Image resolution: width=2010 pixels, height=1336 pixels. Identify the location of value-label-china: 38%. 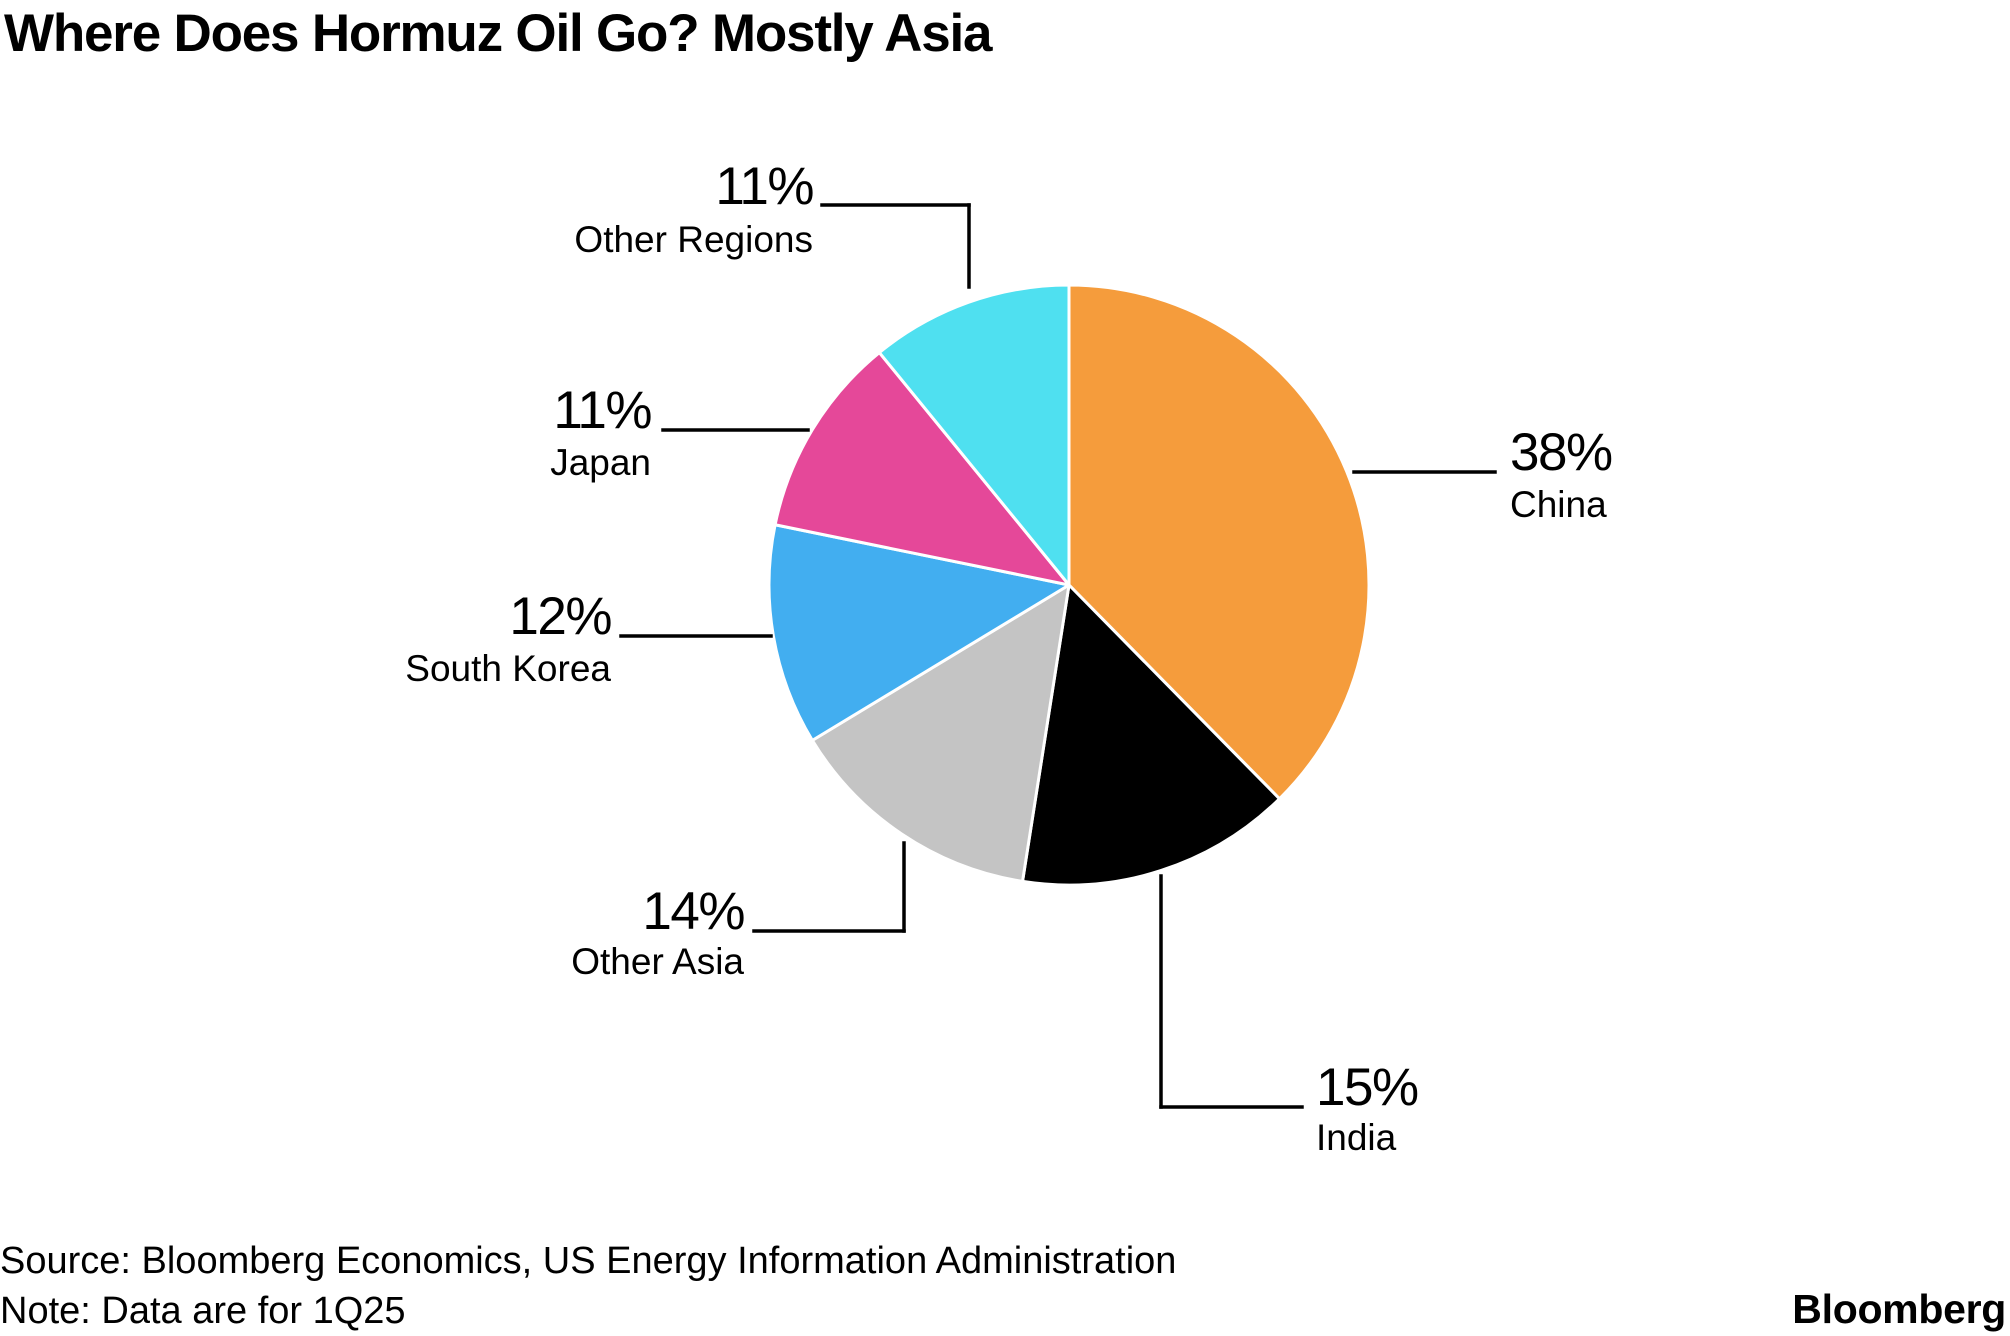
(1561, 452).